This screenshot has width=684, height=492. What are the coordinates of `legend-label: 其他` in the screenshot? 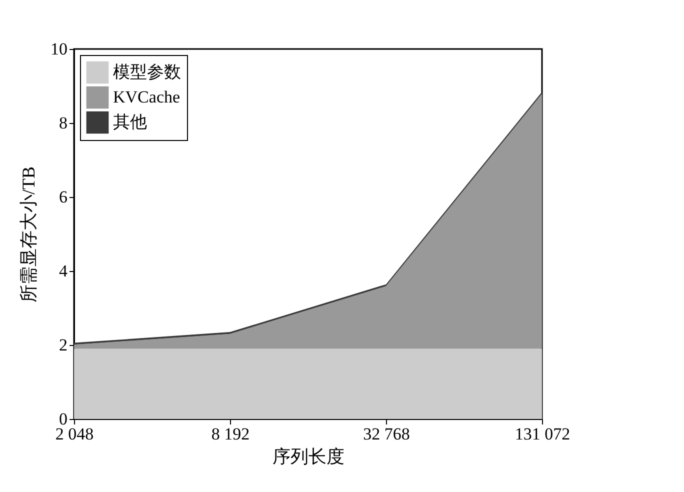 It's located at (130, 122).